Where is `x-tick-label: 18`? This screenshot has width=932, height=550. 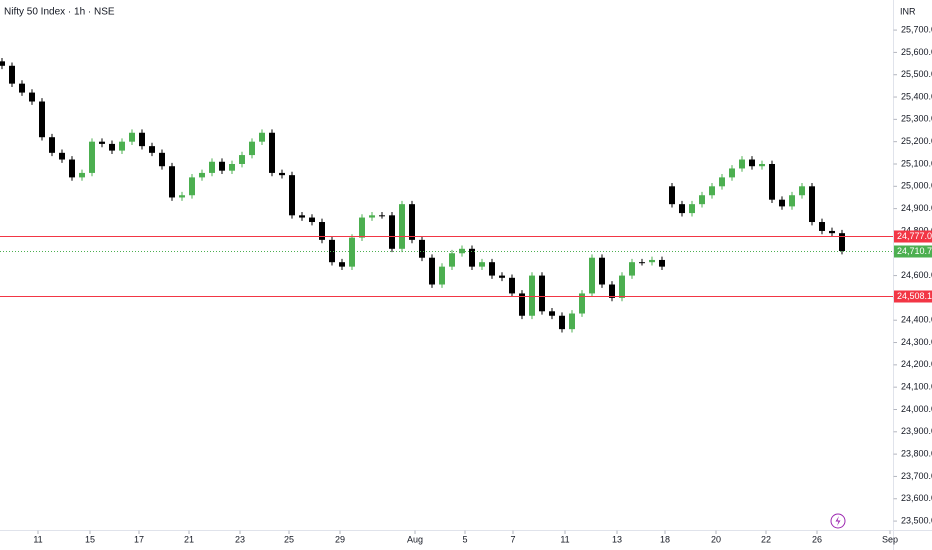 x-tick-label: 18 is located at coordinates (665, 539).